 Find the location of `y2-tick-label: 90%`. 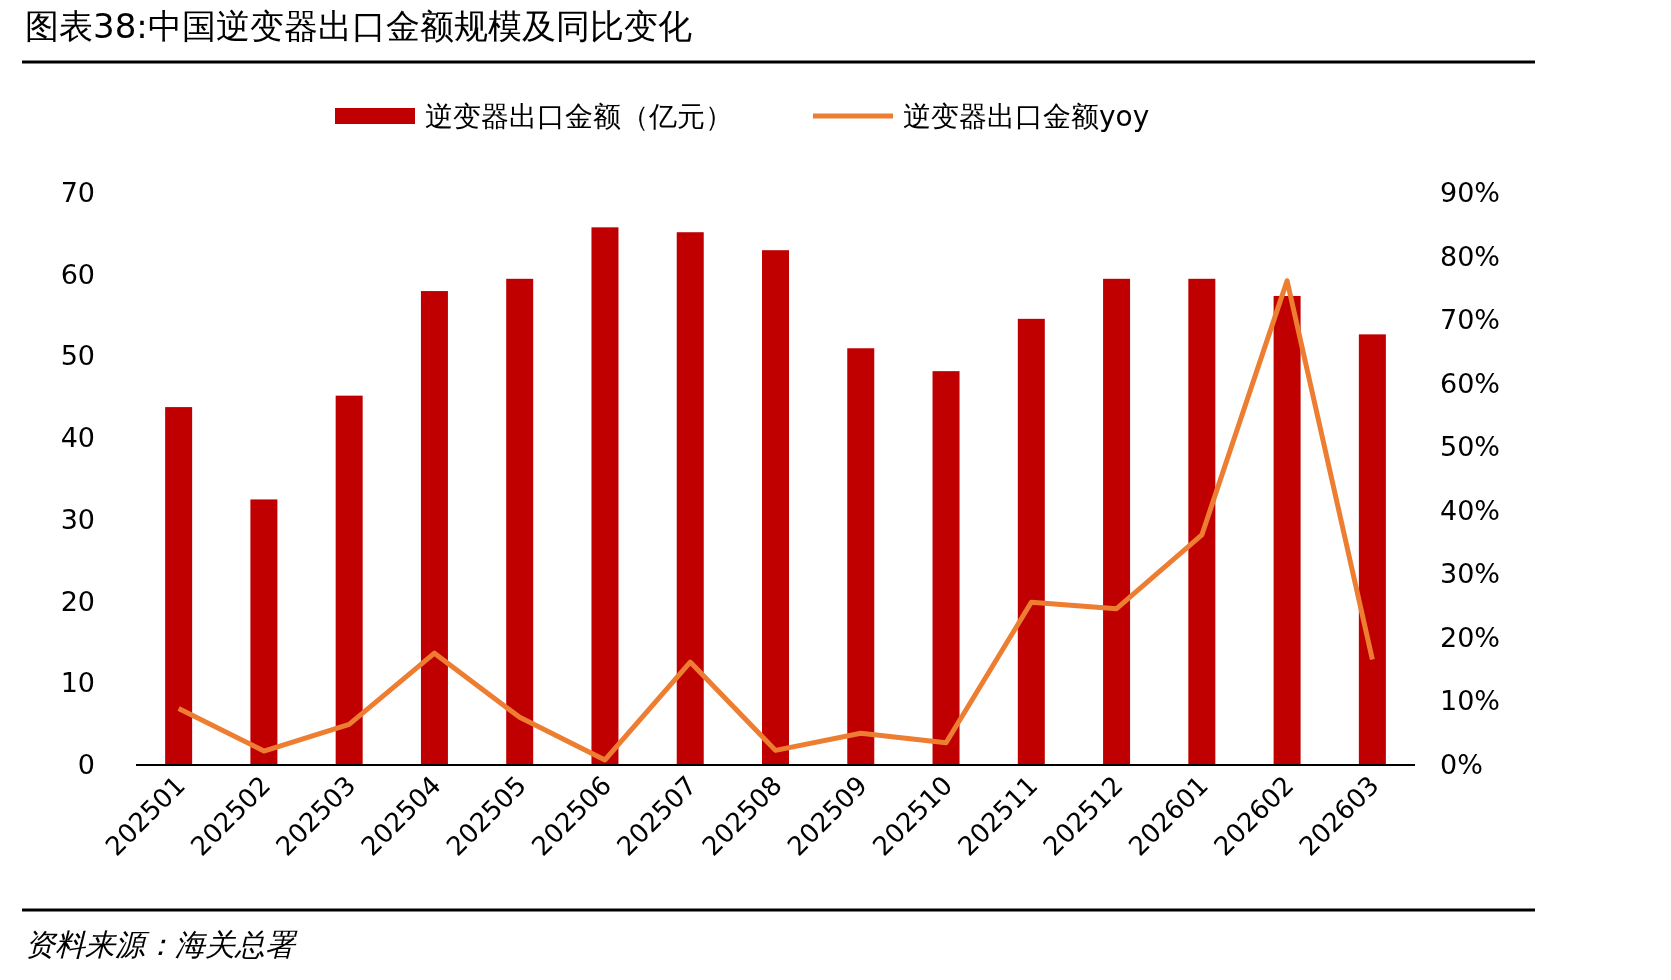

y2-tick-label: 90% is located at coordinates (1470, 192).